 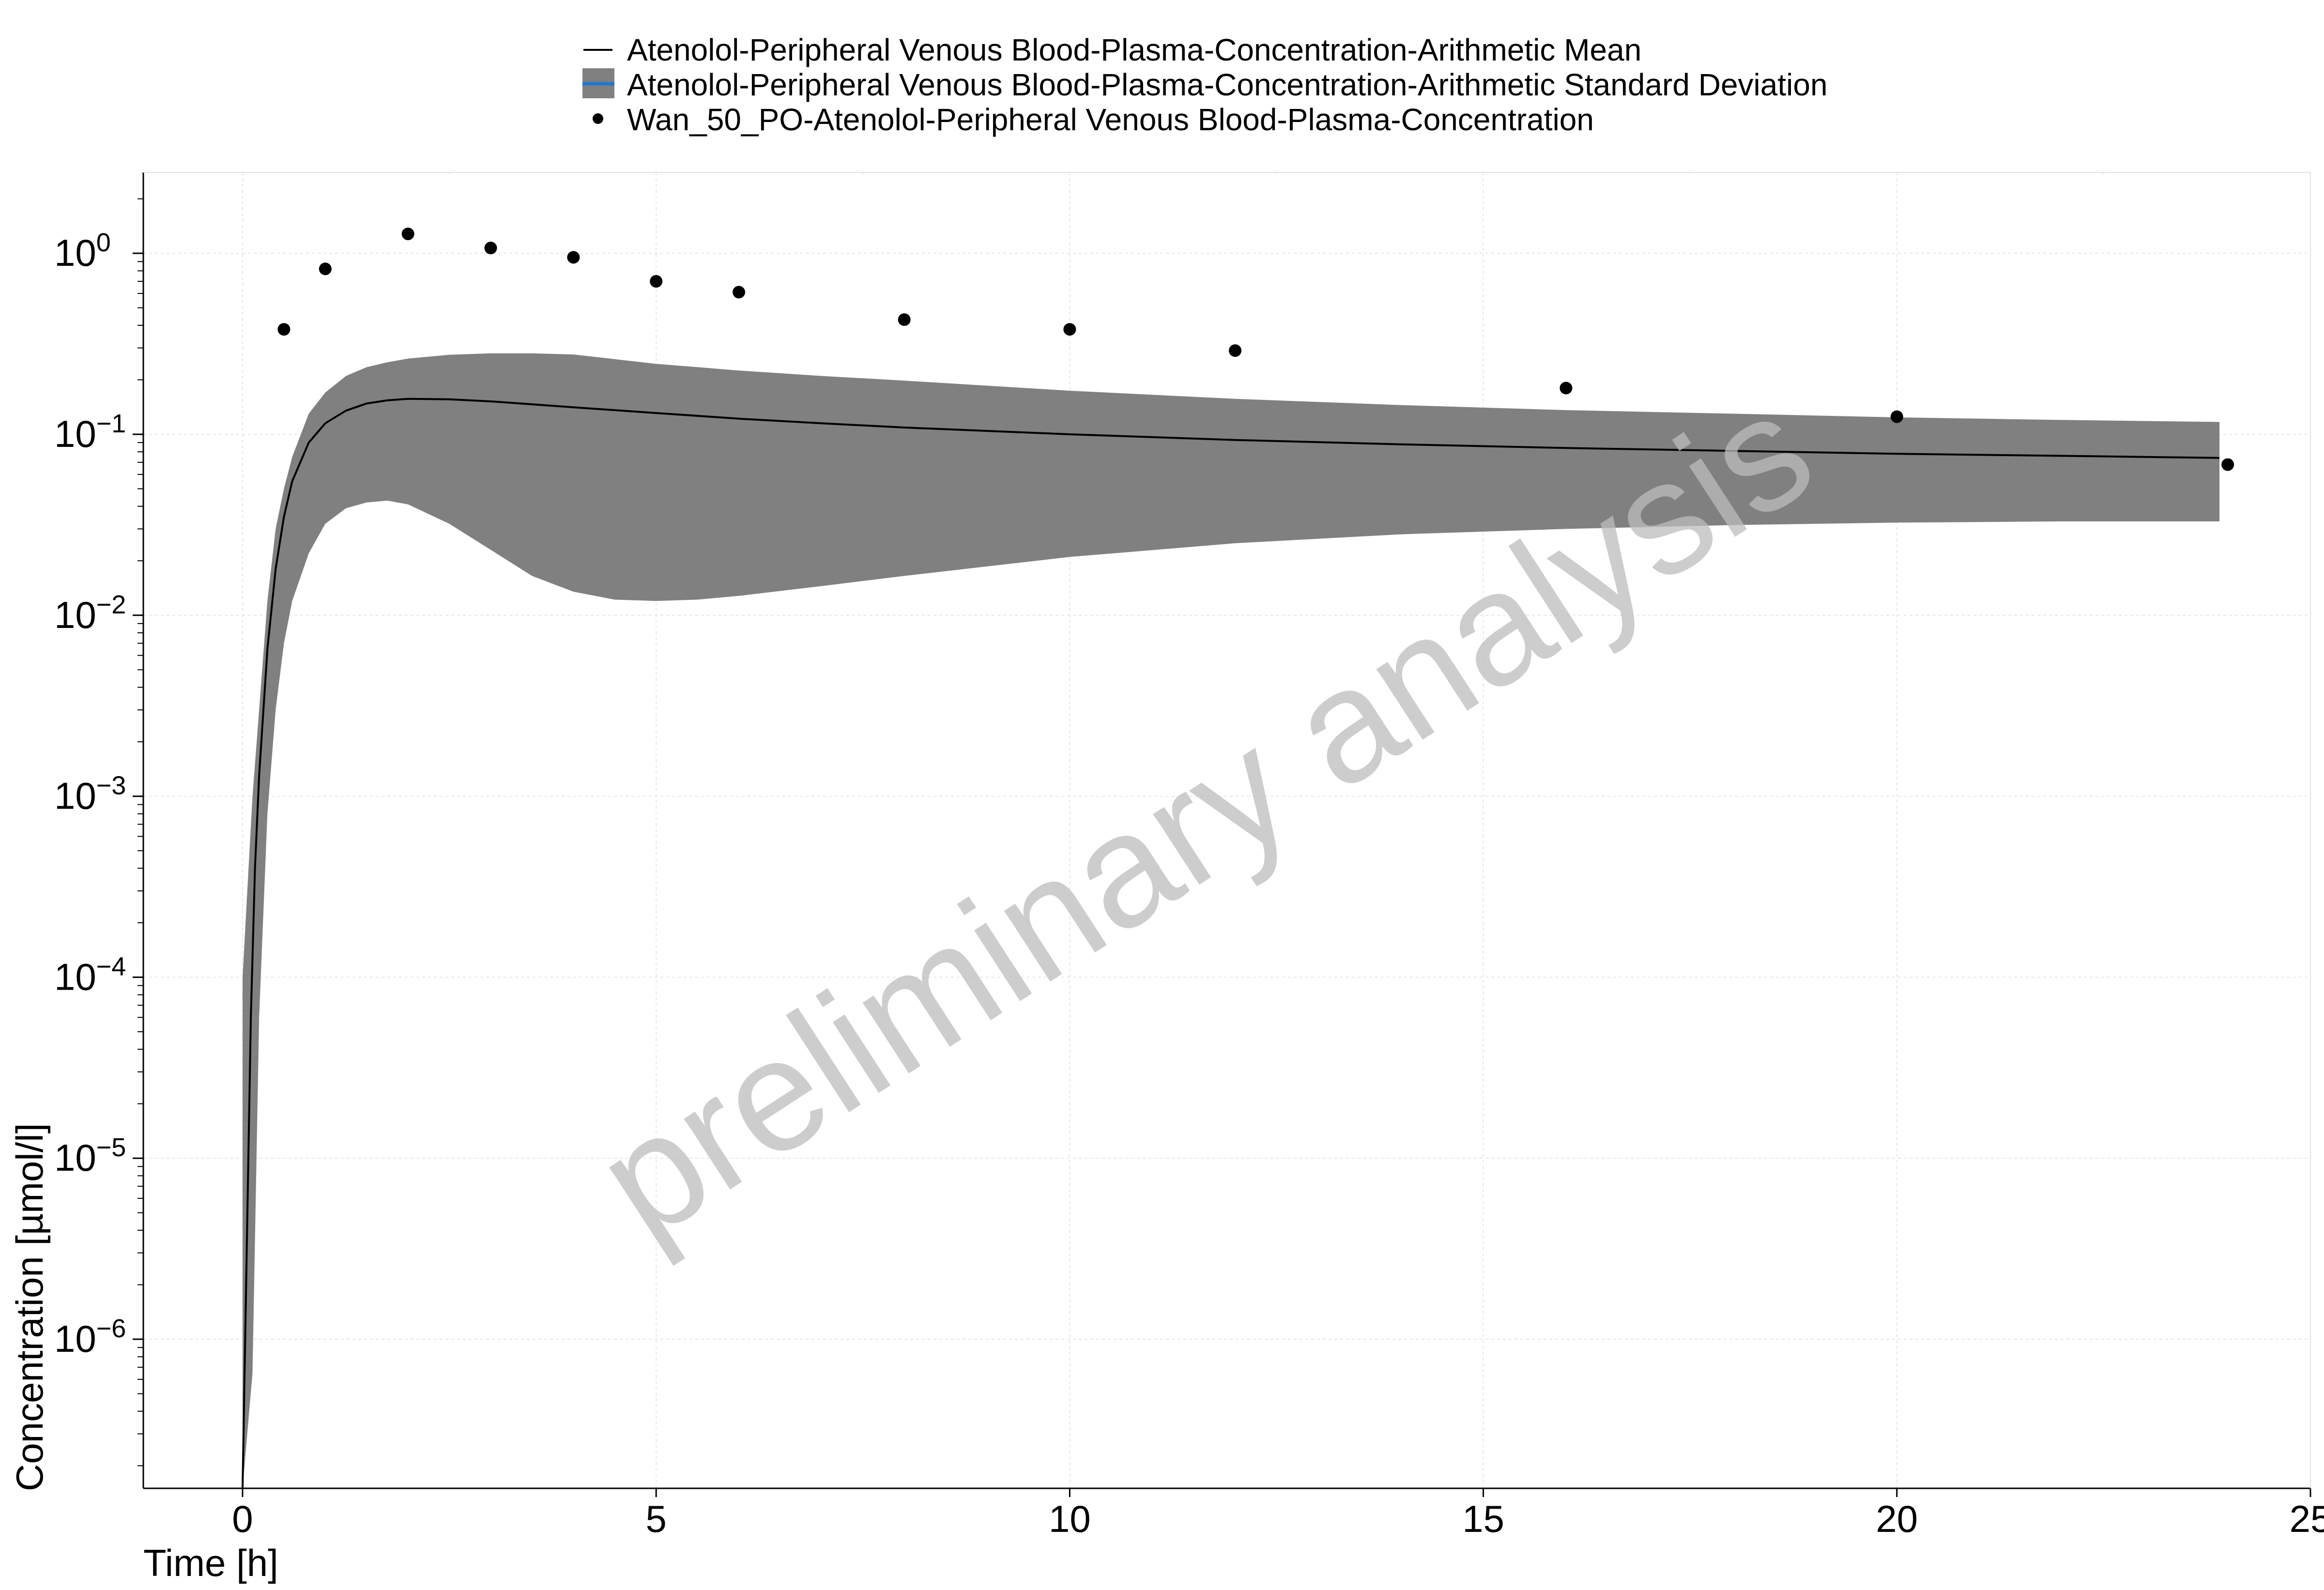 I want to click on x-tick-label: 25, so click(x=2307, y=1519).